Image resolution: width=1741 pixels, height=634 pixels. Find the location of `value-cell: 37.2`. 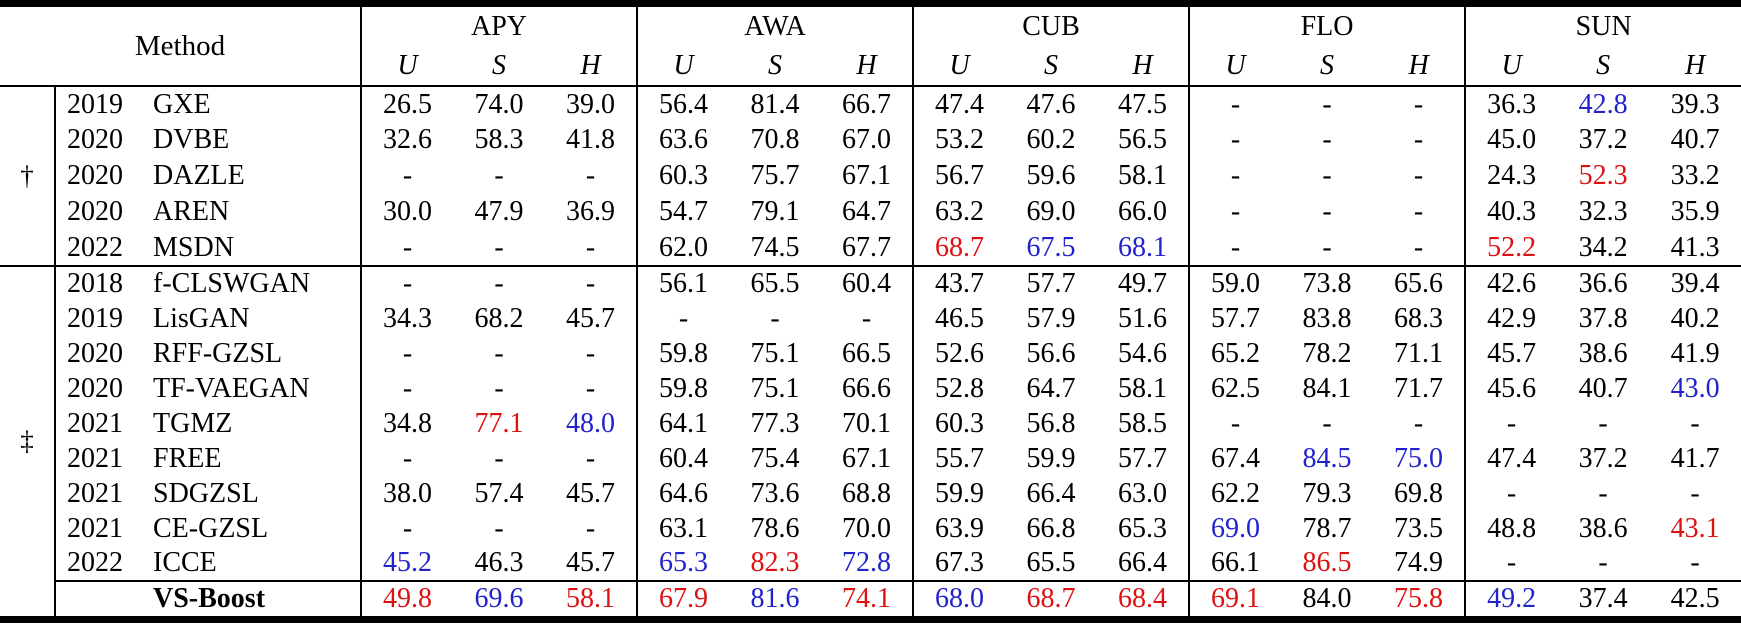

value-cell: 37.2 is located at coordinates (1603, 140).